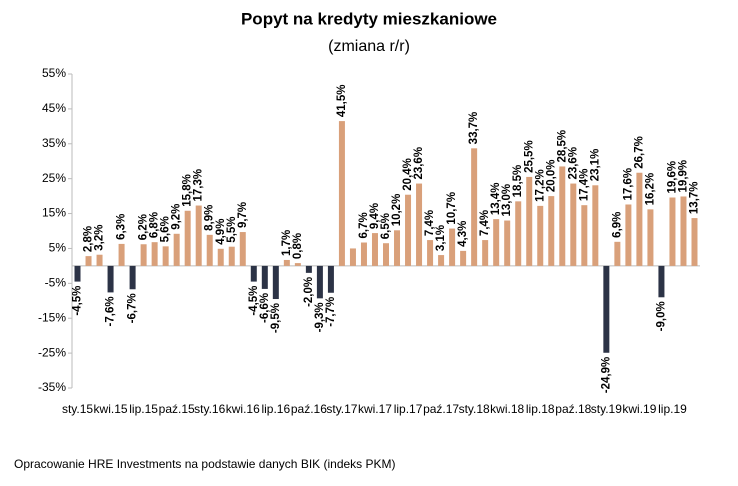 This screenshot has height=486, width=738. Describe the element at coordinates (111, 311) in the screenshot. I see `data-label: -7,6%` at that location.